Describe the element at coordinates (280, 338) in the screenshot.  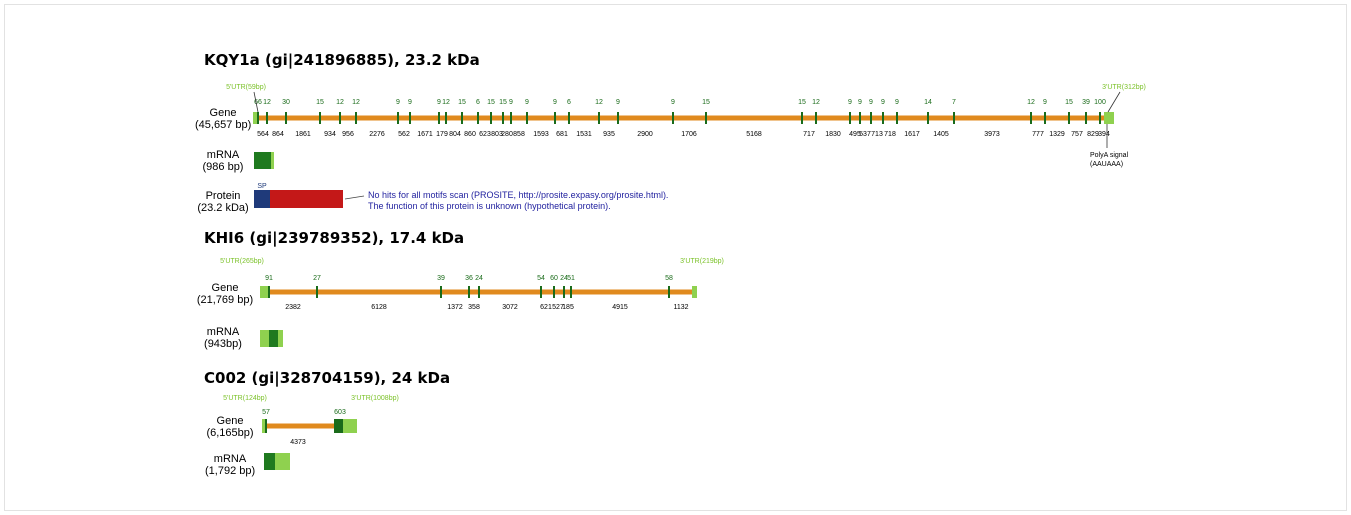
I see `gene2-mrna-utr3` at that location.